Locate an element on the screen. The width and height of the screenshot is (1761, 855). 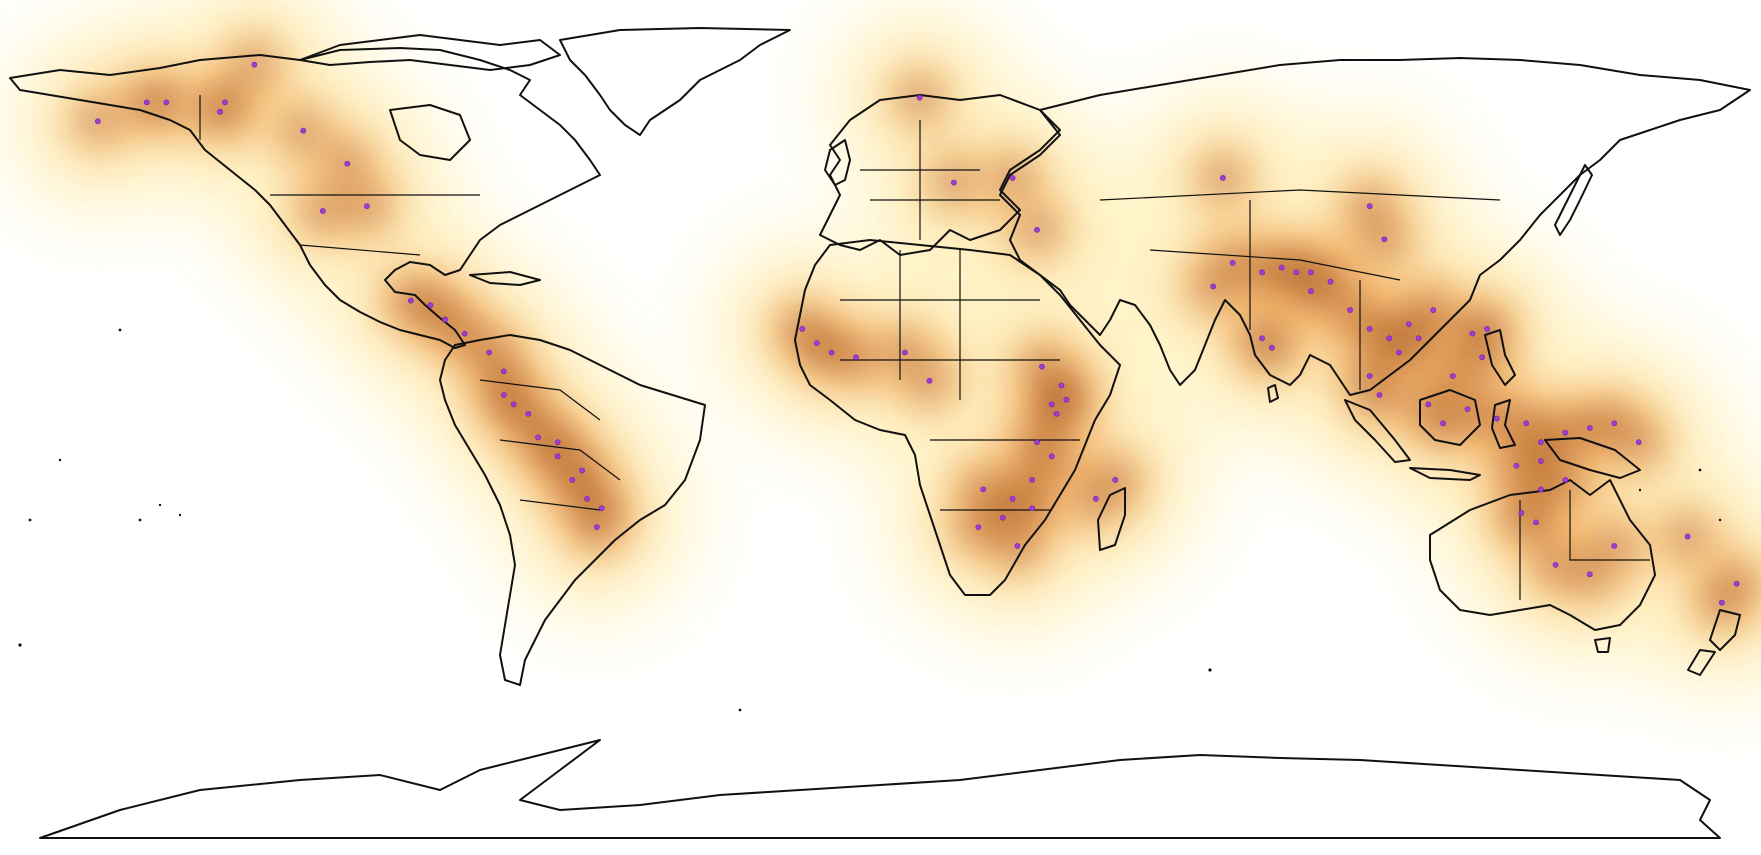
landmass-new-zealand-south is located at coordinates (1701, 662).